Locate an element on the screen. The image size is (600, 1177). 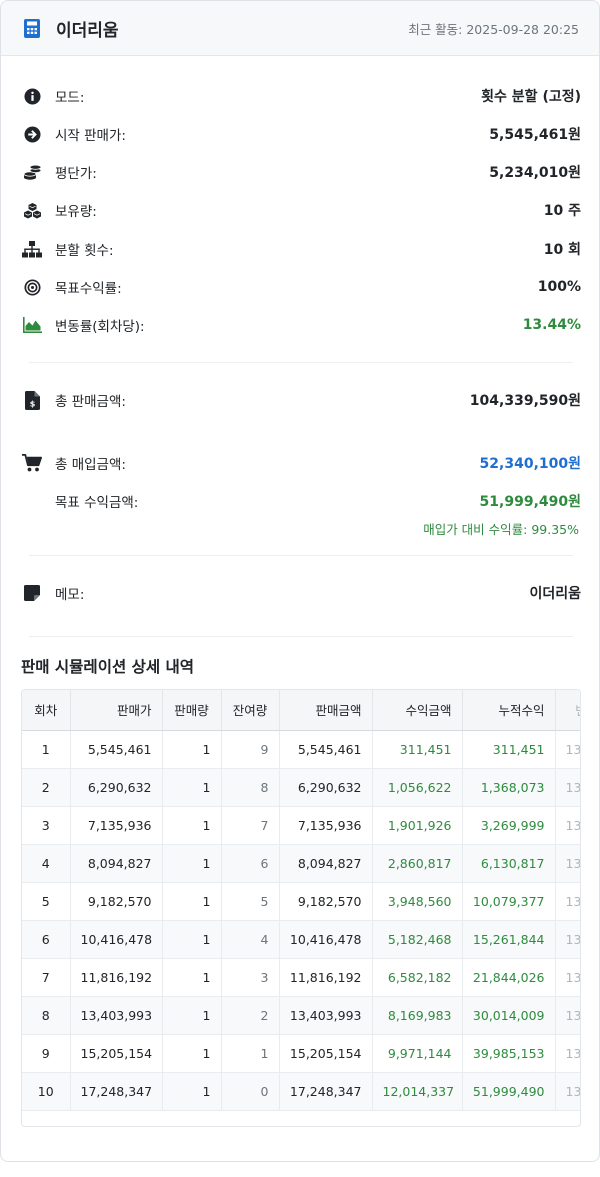
cell-amount: 6,290,632 is located at coordinates (326, 787).